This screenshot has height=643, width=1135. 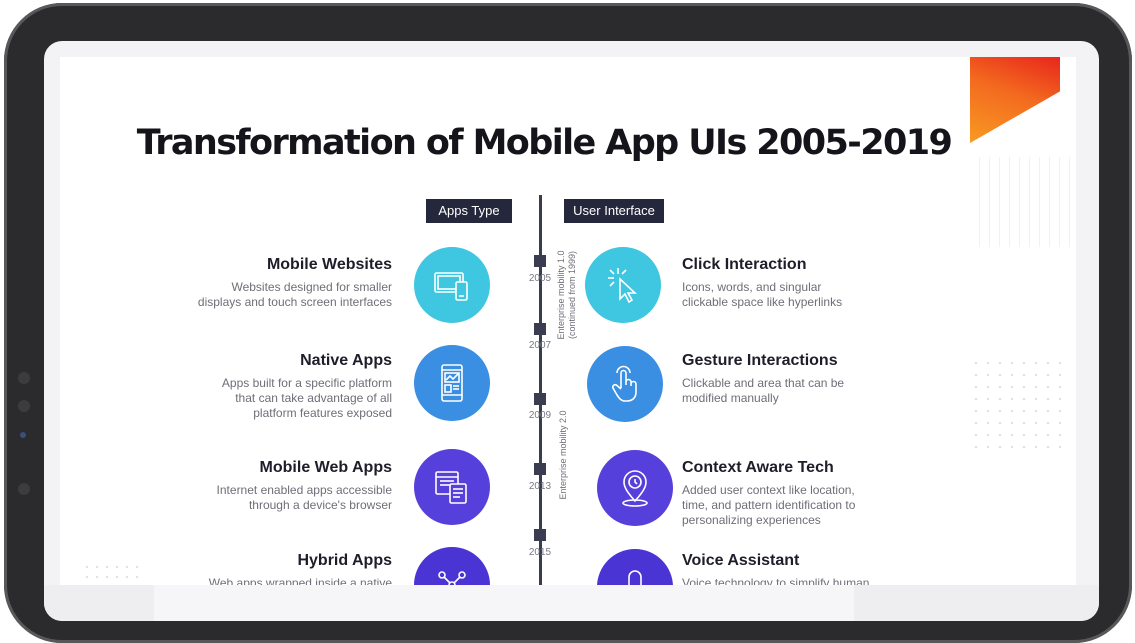 What do you see at coordinates (112, 573) in the screenshot?
I see `decorative-dots-small` at bounding box center [112, 573].